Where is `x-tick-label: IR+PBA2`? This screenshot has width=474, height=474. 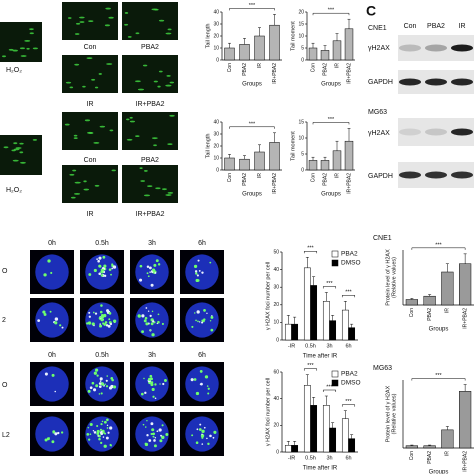
x-tick-label: IR+PBA2 is located at coordinates (349, 73).